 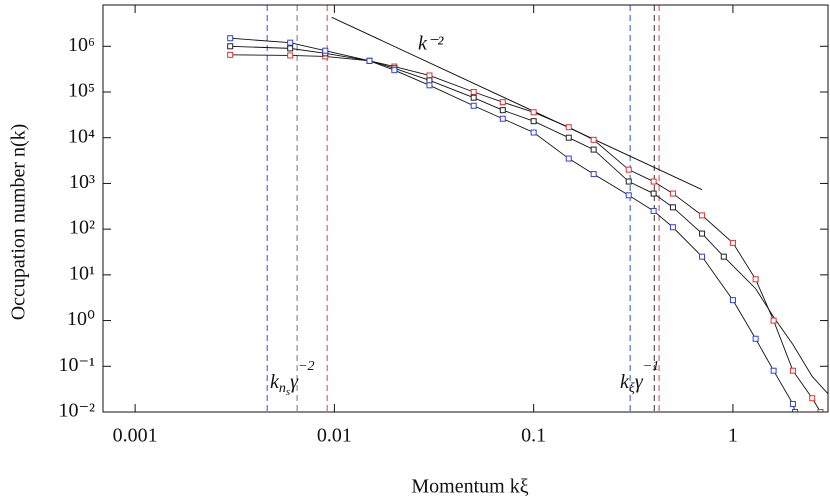 I want to click on x-tick-label: 1, so click(x=733, y=436).